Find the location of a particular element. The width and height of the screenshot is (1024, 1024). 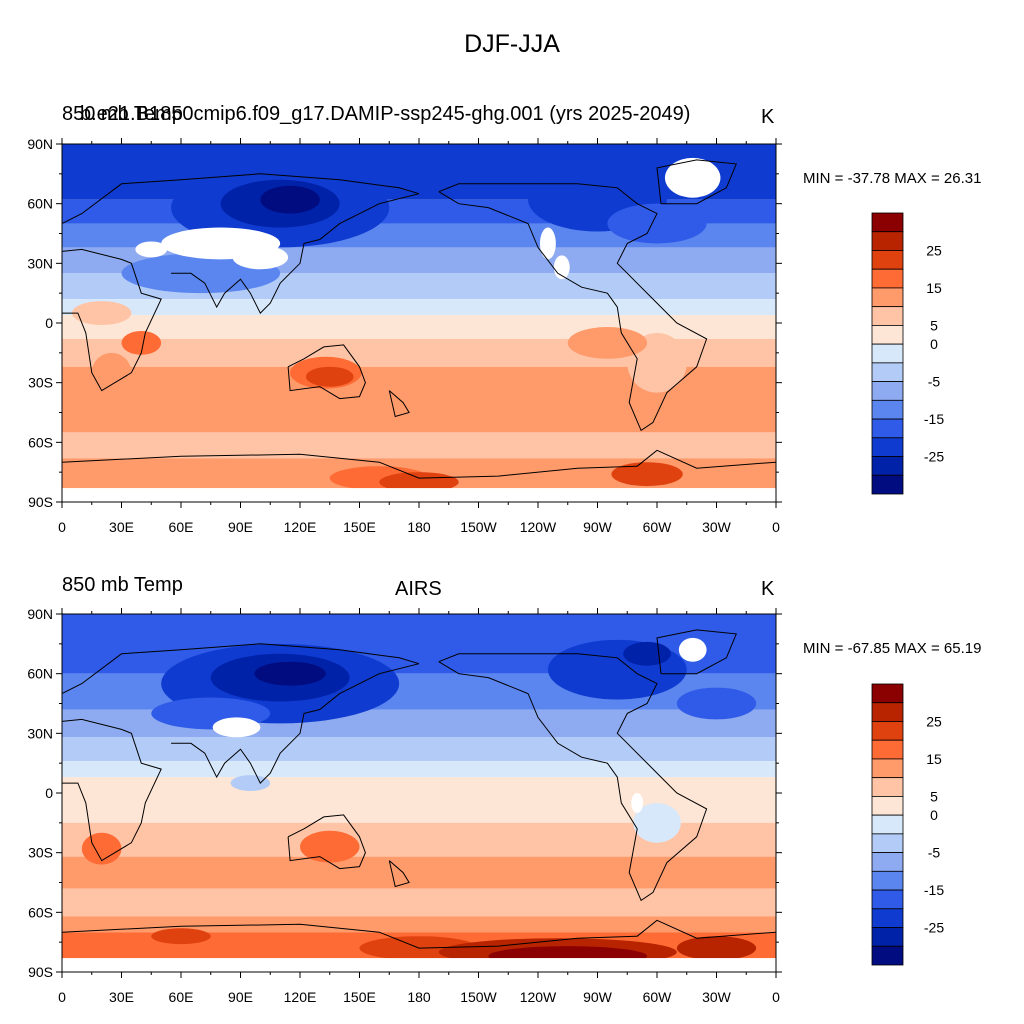

panel1-units: K is located at coordinates (768, 117).